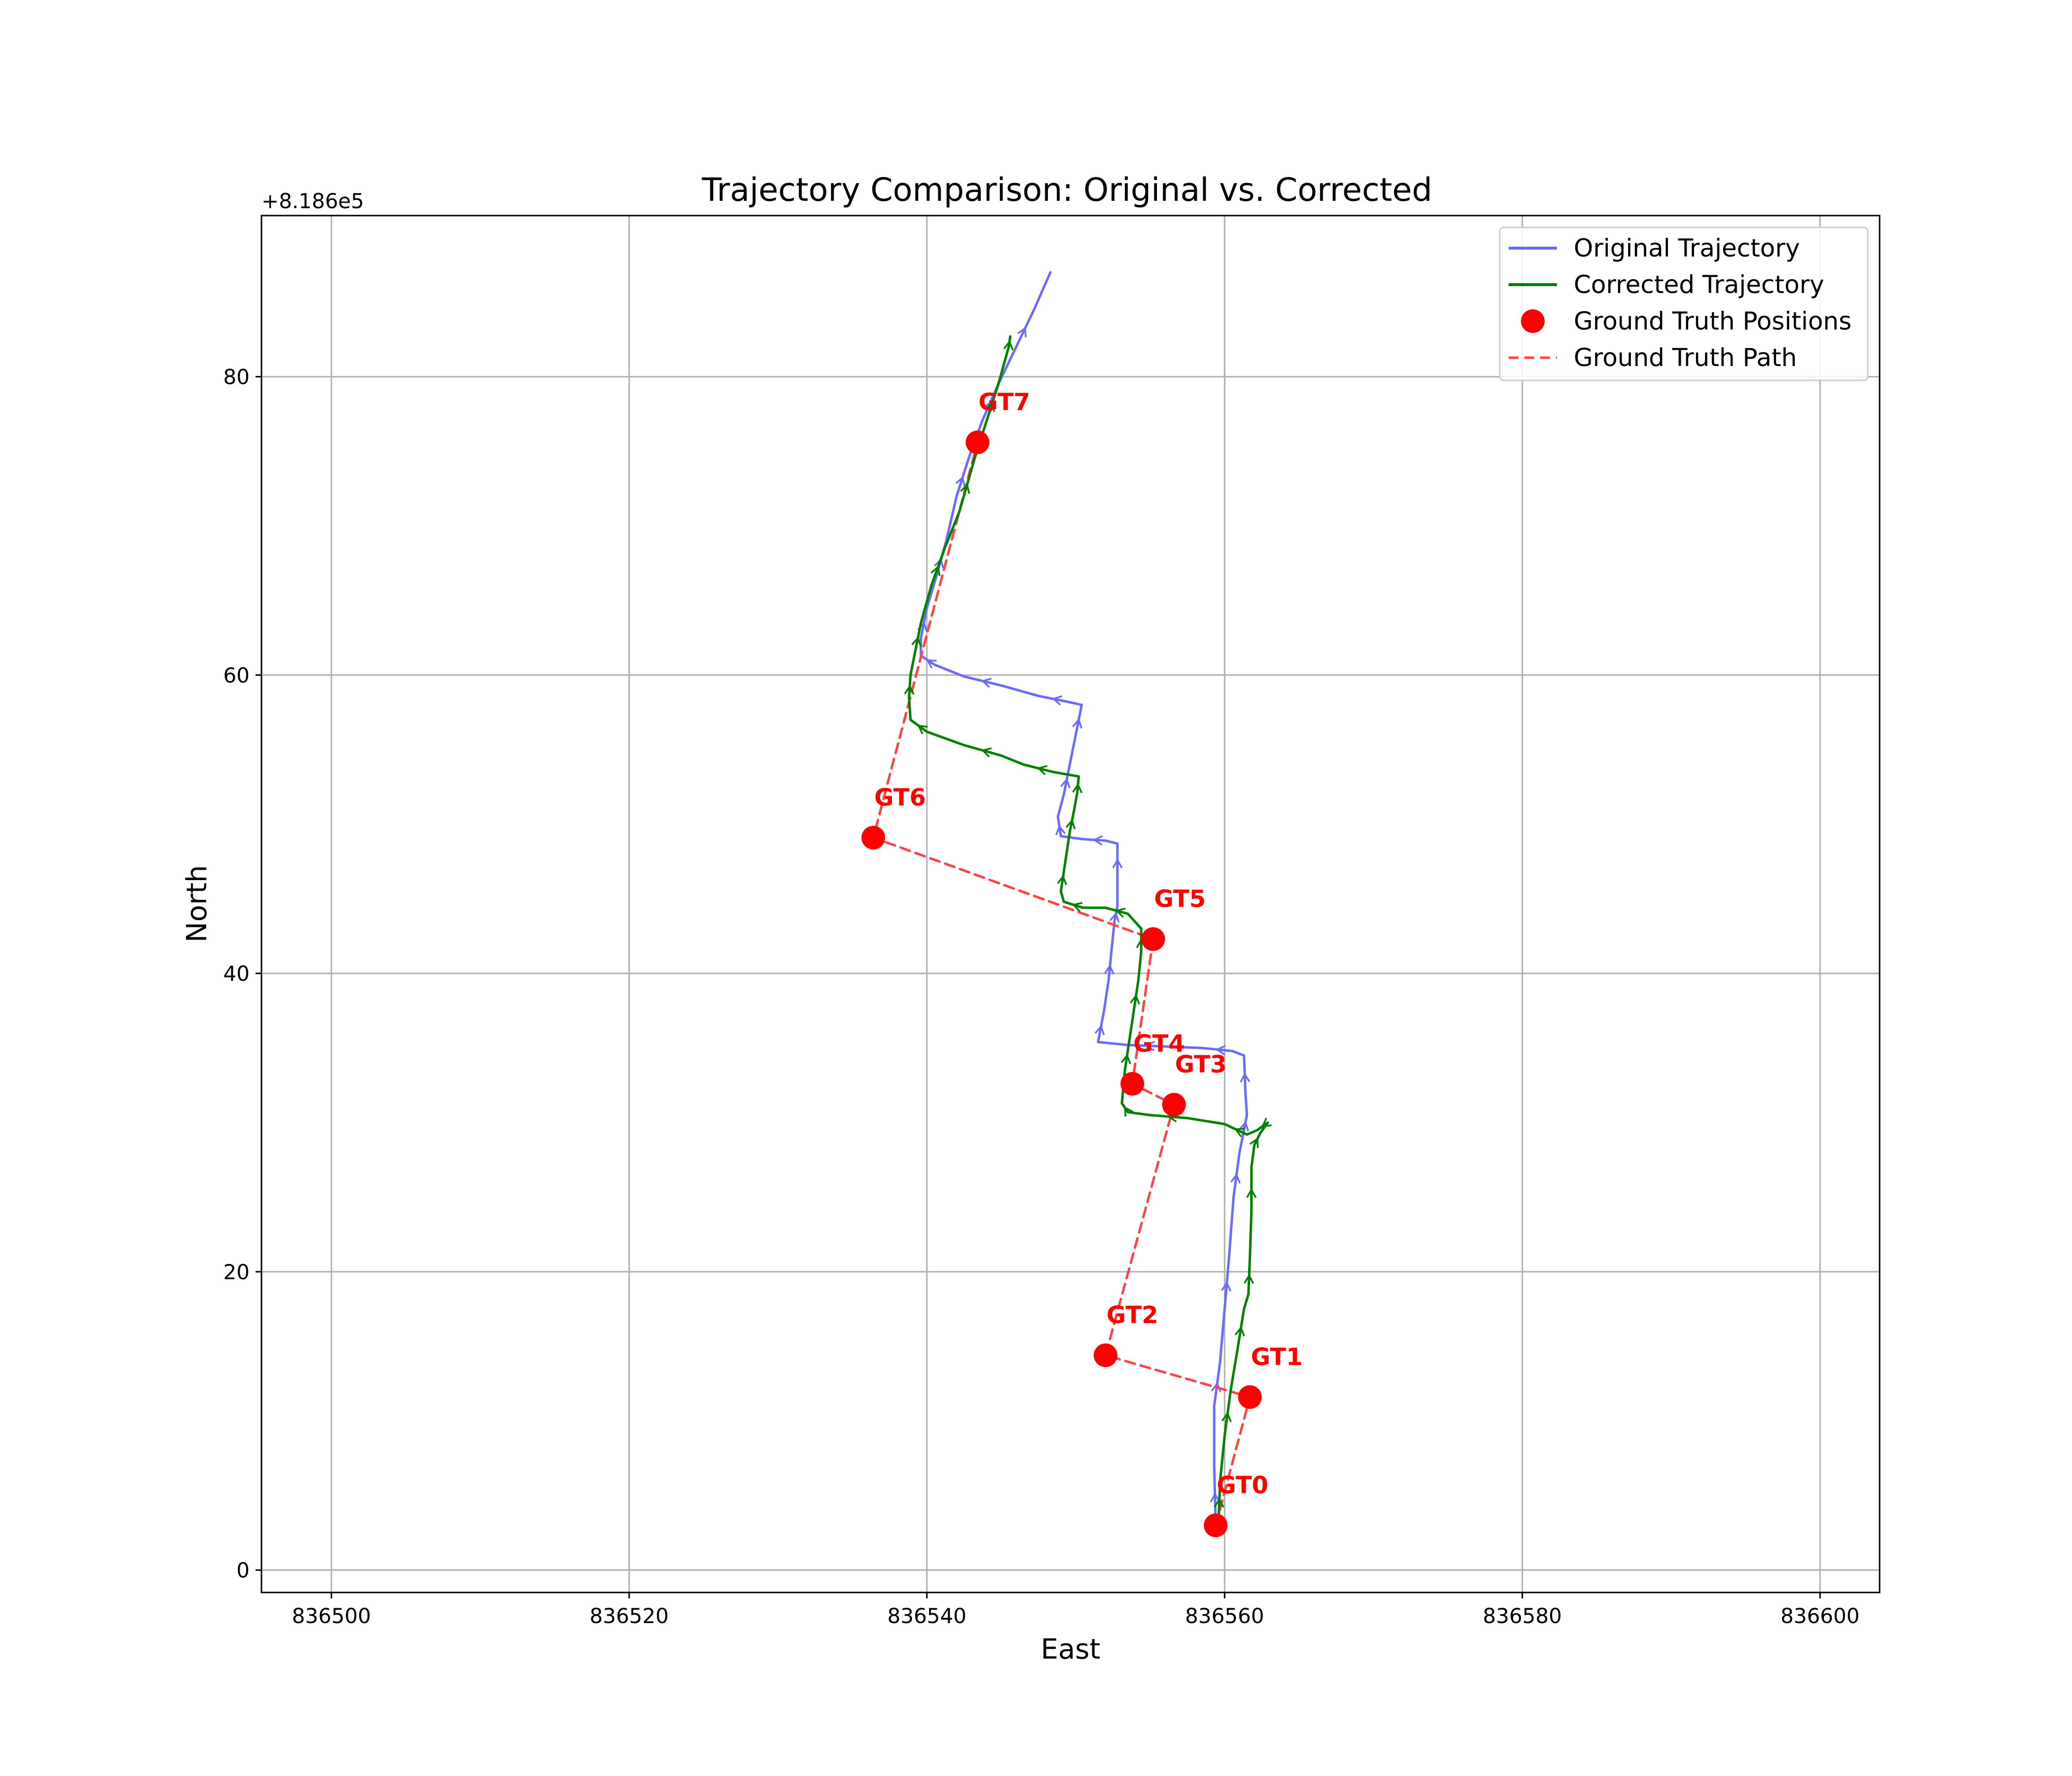 The image size is (2072, 1776). Describe the element at coordinates (1533, 321) in the screenshot. I see `legend-swatch-marker` at that location.